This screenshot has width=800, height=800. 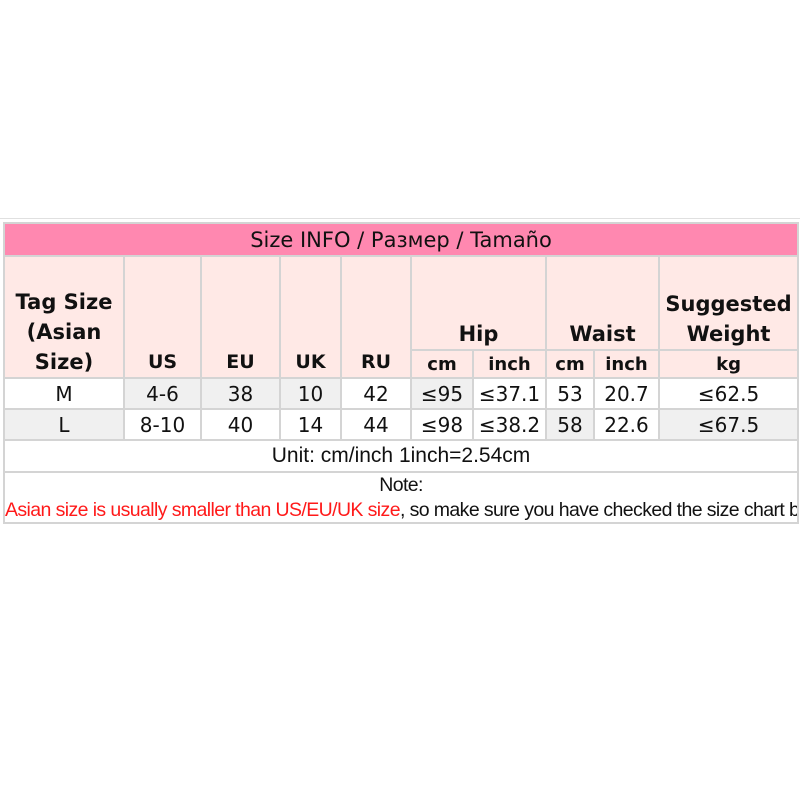 I want to click on cell-eu: 40, so click(x=240, y=424).